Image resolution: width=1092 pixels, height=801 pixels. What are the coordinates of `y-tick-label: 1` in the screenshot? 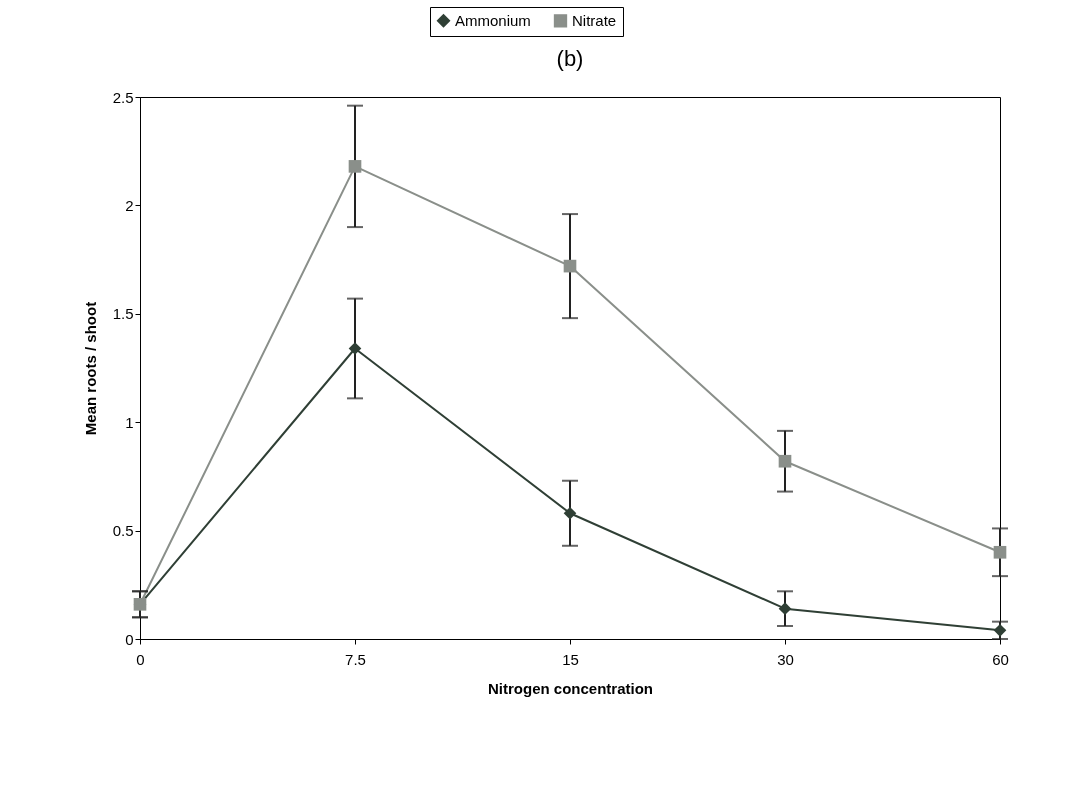 It's located at (129, 422).